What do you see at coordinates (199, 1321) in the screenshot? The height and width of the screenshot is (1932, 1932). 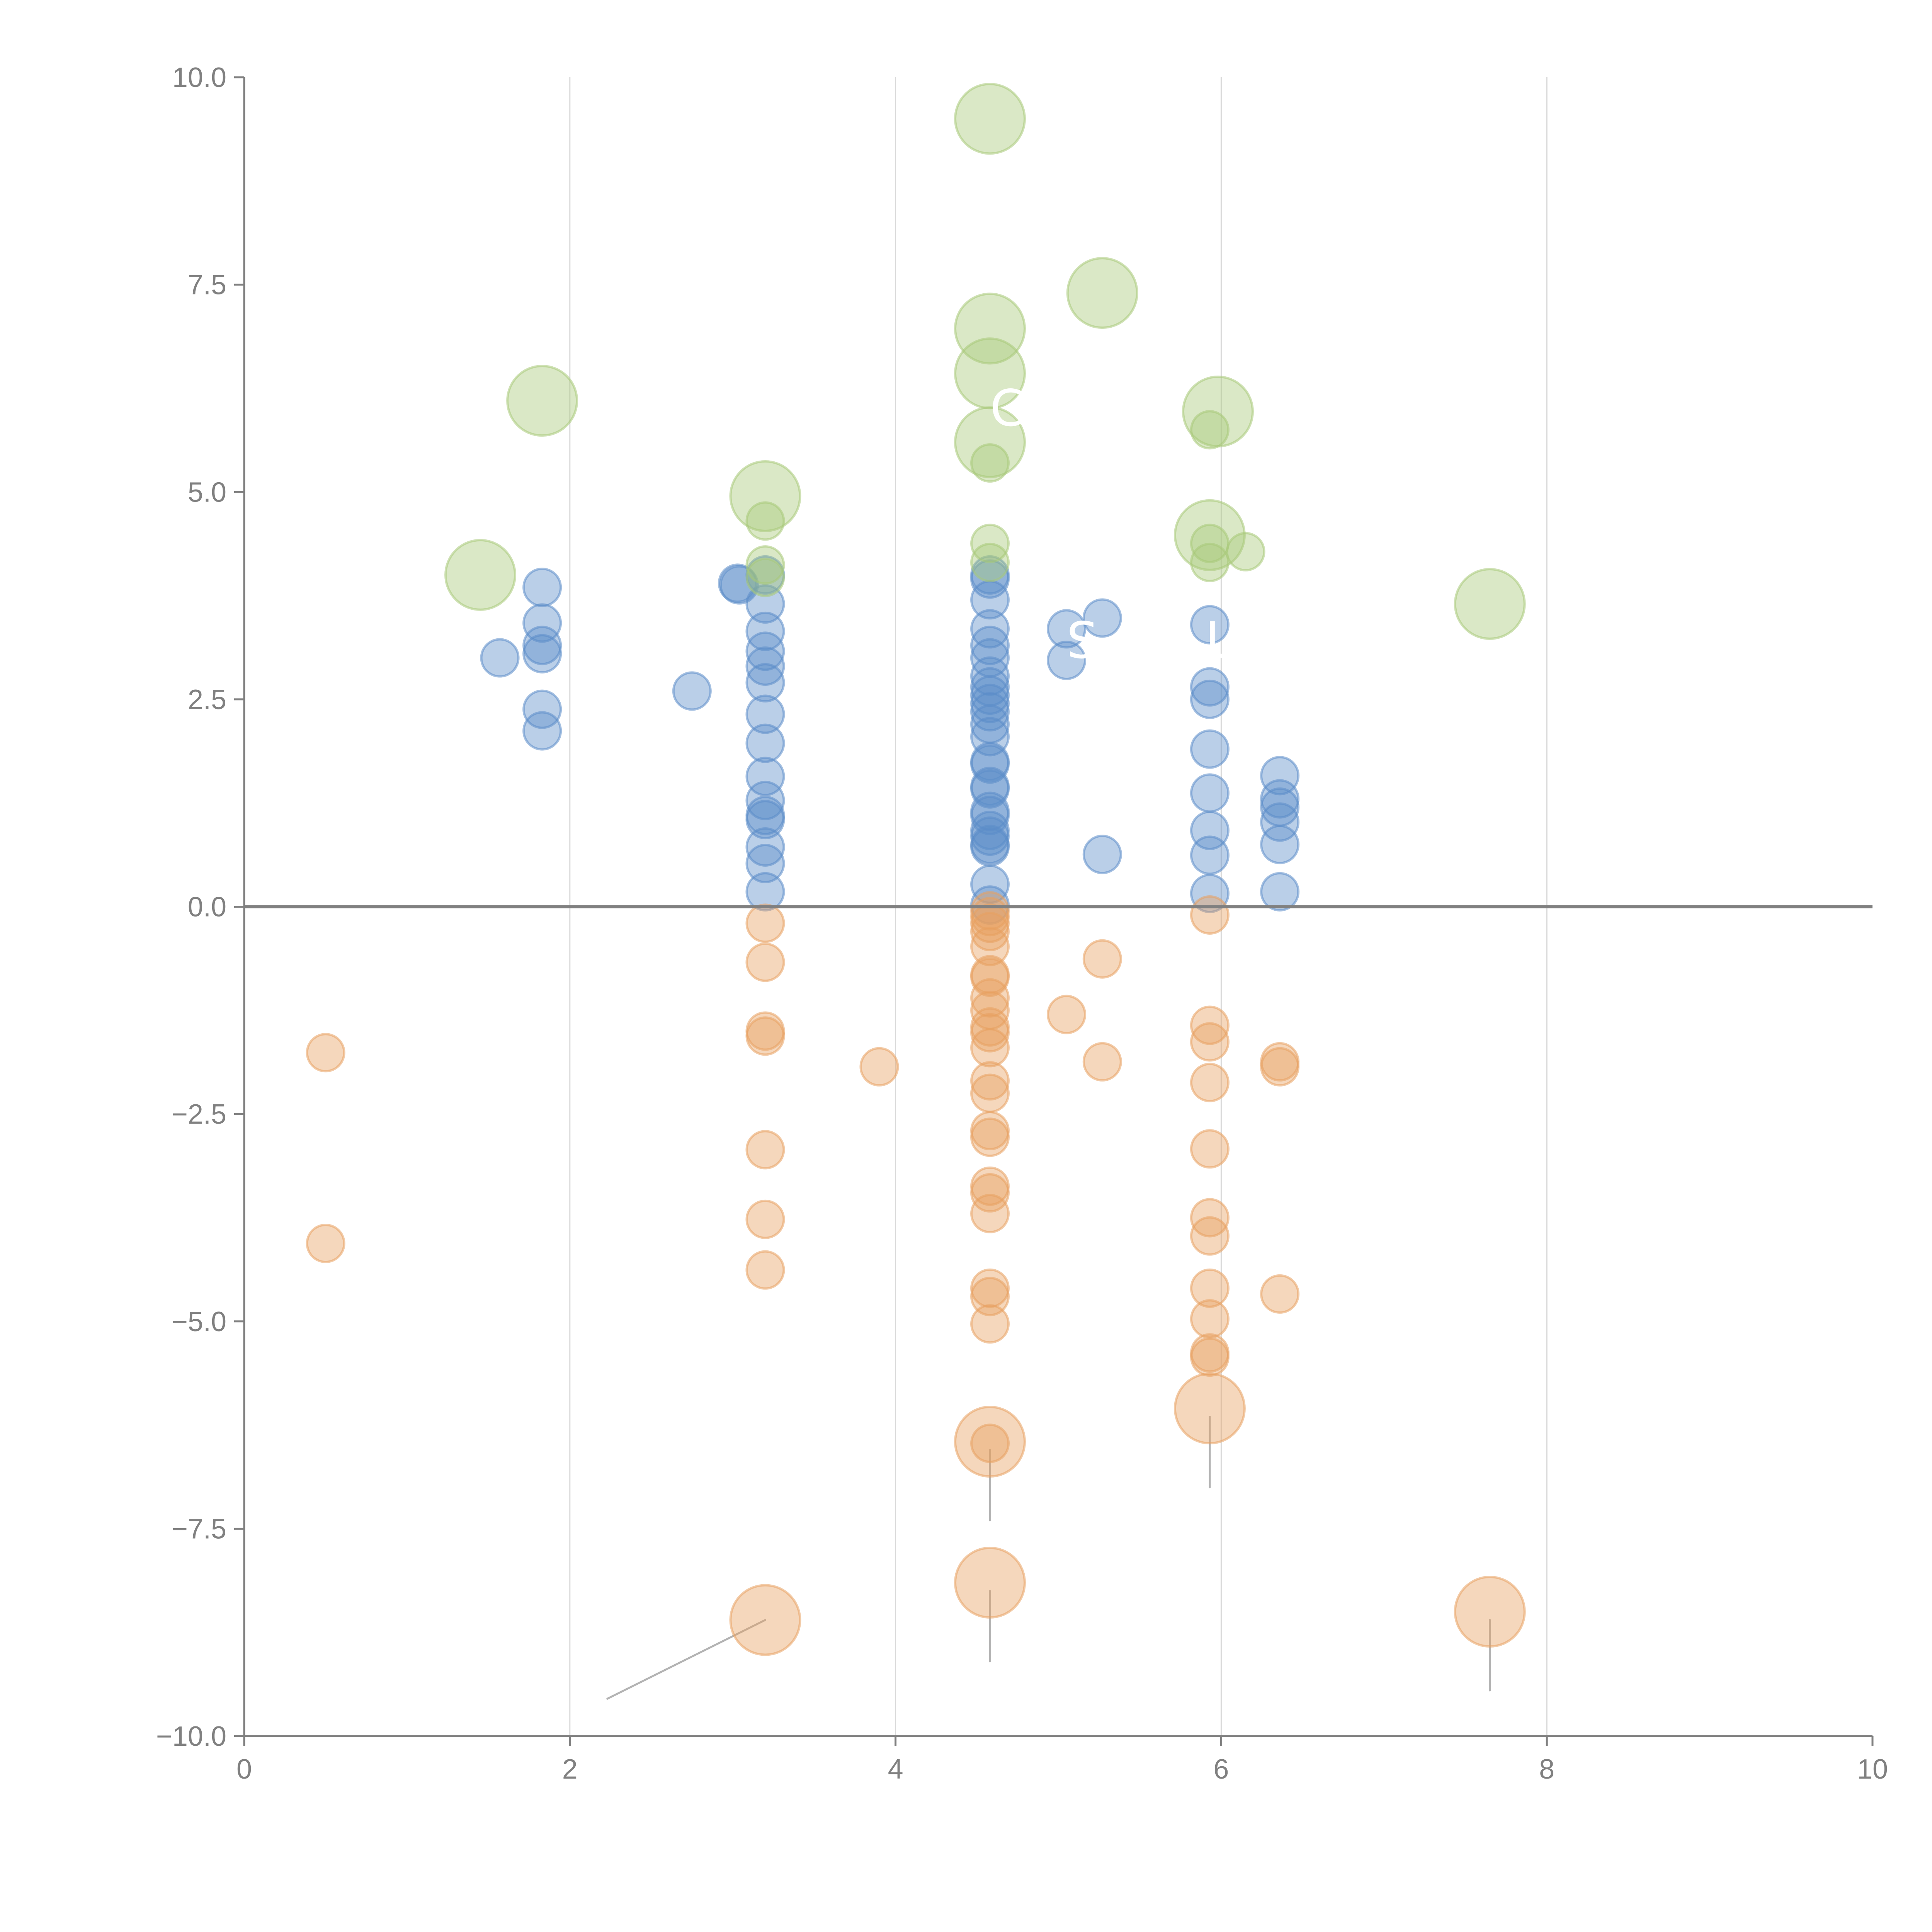 I see `y-tick-label: −5.0` at bounding box center [199, 1321].